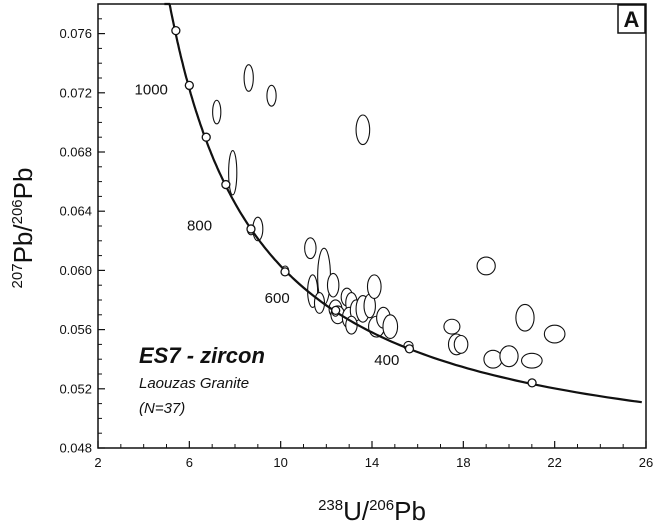  What do you see at coordinates (75, 329) in the screenshot?
I see `y-tick-label: 0.056` at bounding box center [75, 329].